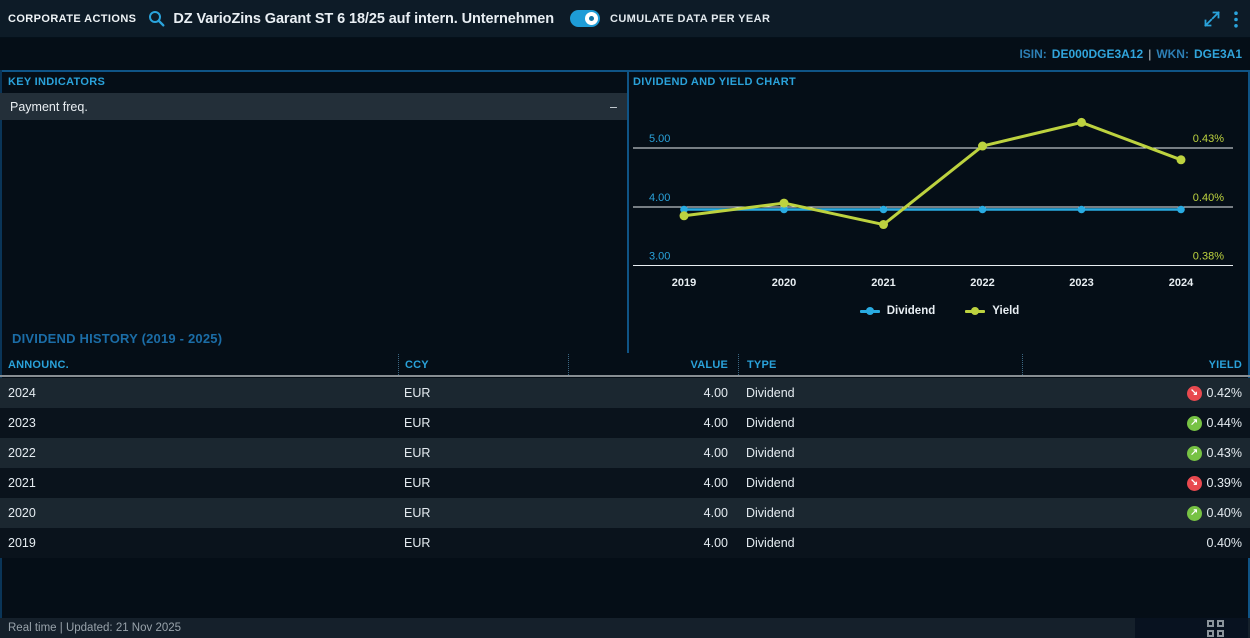 The width and height of the screenshot is (1250, 638). I want to click on panel-top-border, so click(625, 71).